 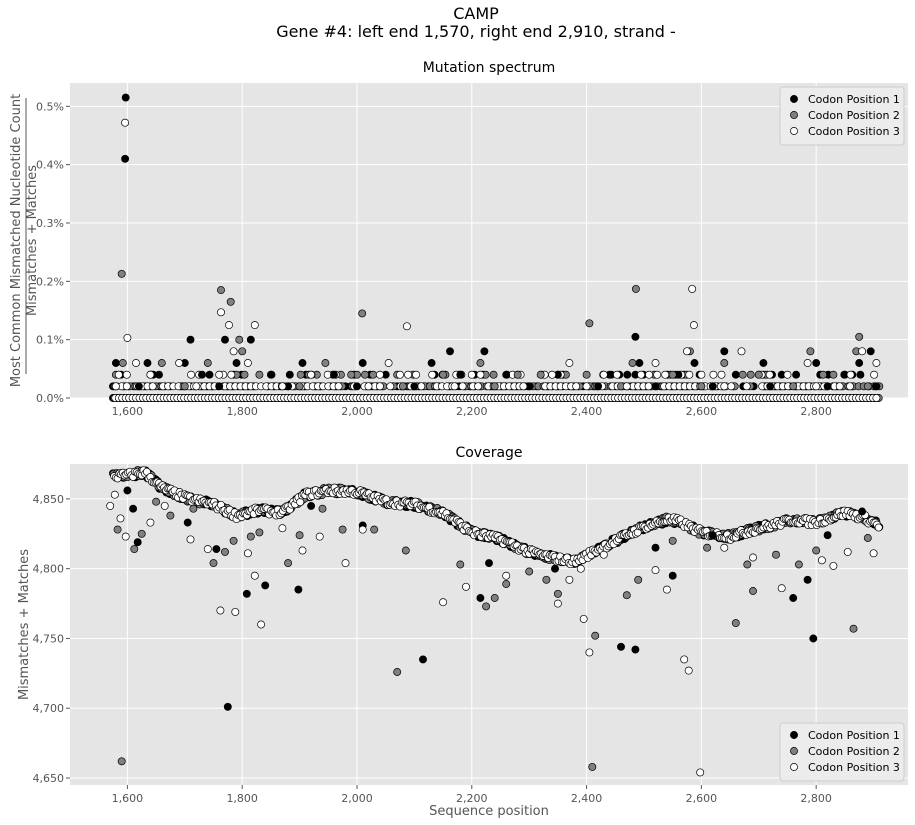 I want to click on legend-label: Codon Position 1, so click(x=854, y=735).